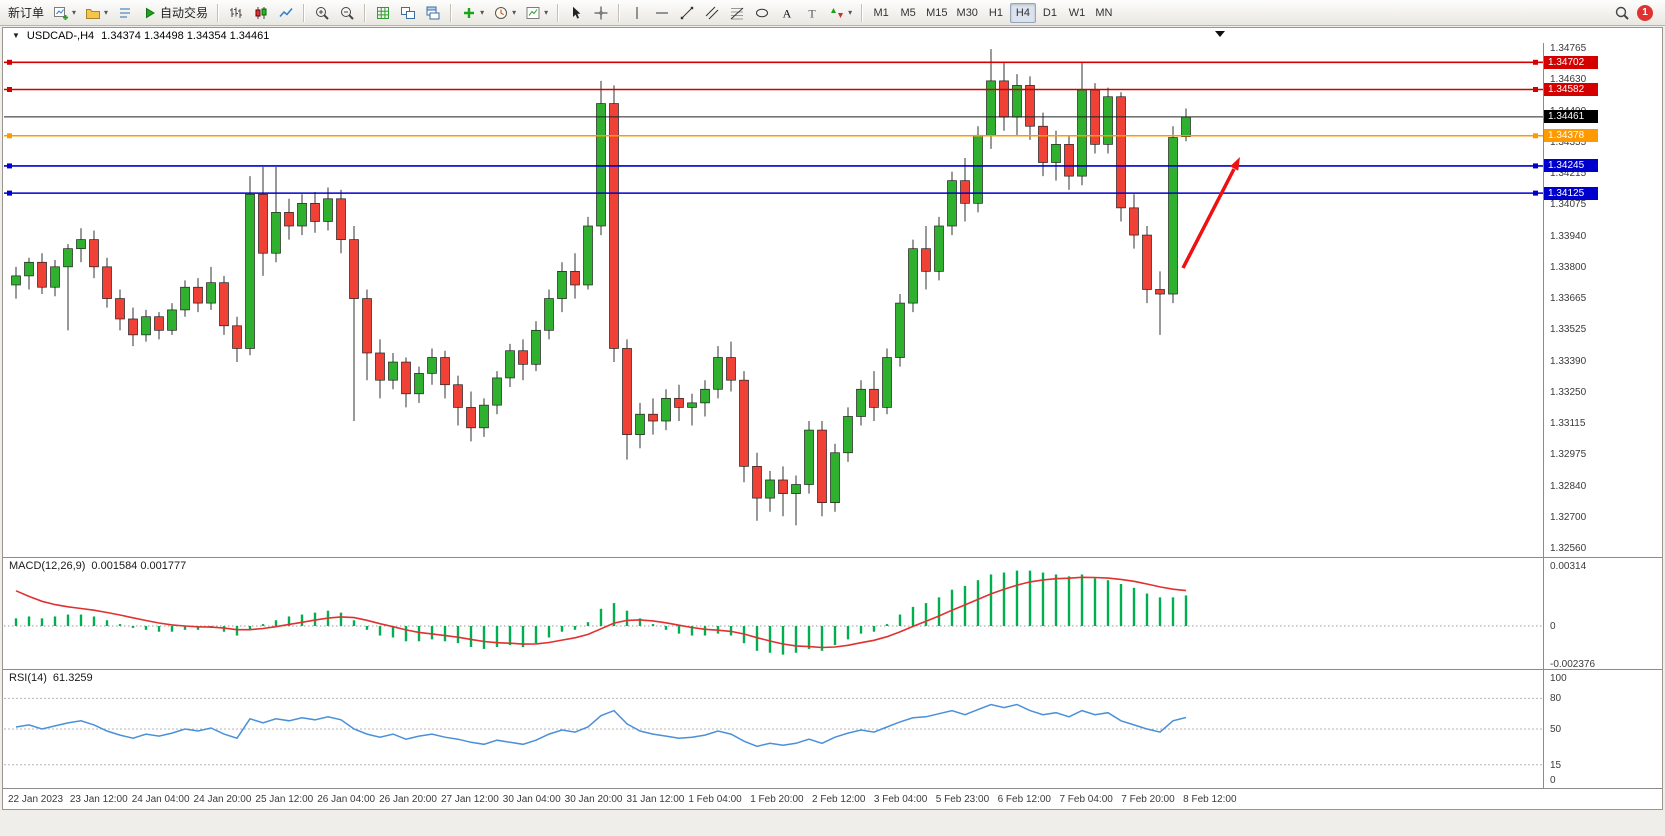 Image resolution: width=1665 pixels, height=836 pixels. What do you see at coordinates (1568, 80) in the screenshot?
I see `price-scale-label: 1.34630` at bounding box center [1568, 80].